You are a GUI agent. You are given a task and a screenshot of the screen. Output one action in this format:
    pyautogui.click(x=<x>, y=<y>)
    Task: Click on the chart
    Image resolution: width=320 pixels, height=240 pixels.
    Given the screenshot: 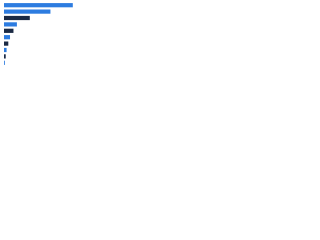 What is the action you would take?
    pyautogui.click(x=38, y=34)
    